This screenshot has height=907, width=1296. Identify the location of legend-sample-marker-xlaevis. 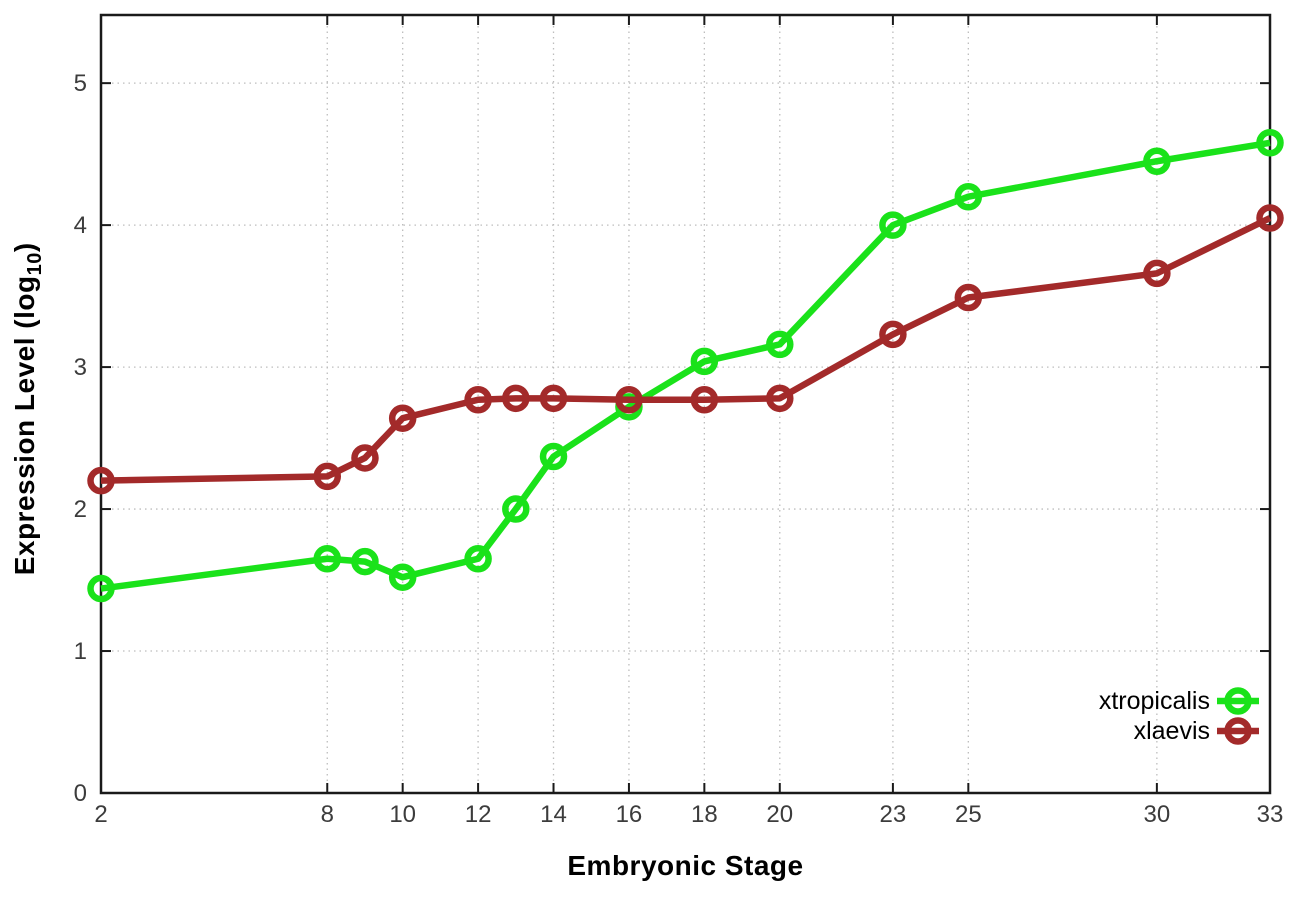
(1238, 731).